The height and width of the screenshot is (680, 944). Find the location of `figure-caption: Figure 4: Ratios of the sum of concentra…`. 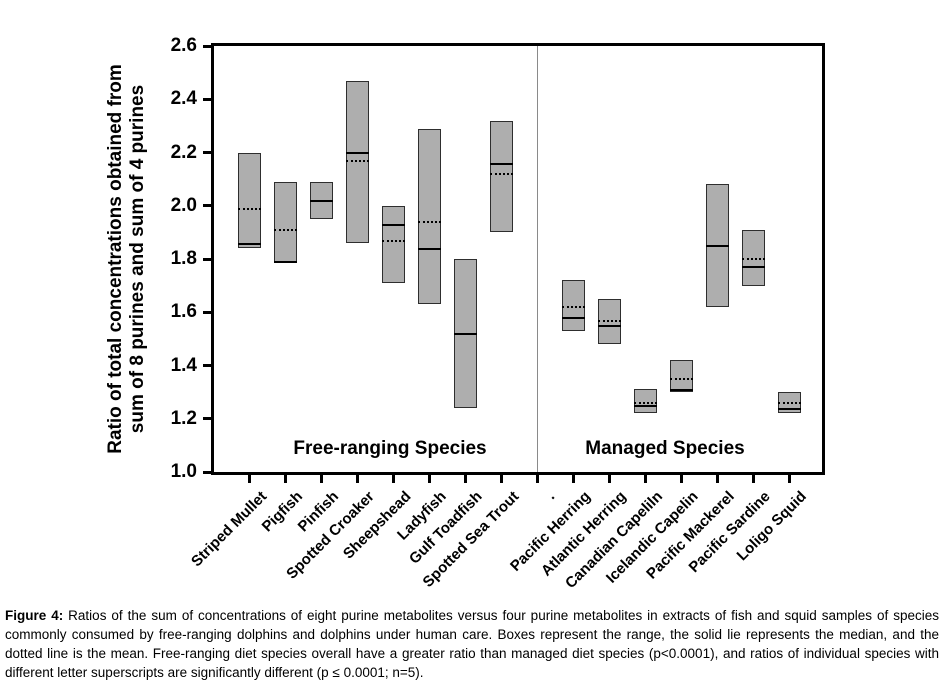

figure-caption: Figure 4: Ratios of the sum of concentra… is located at coordinates (472, 643).